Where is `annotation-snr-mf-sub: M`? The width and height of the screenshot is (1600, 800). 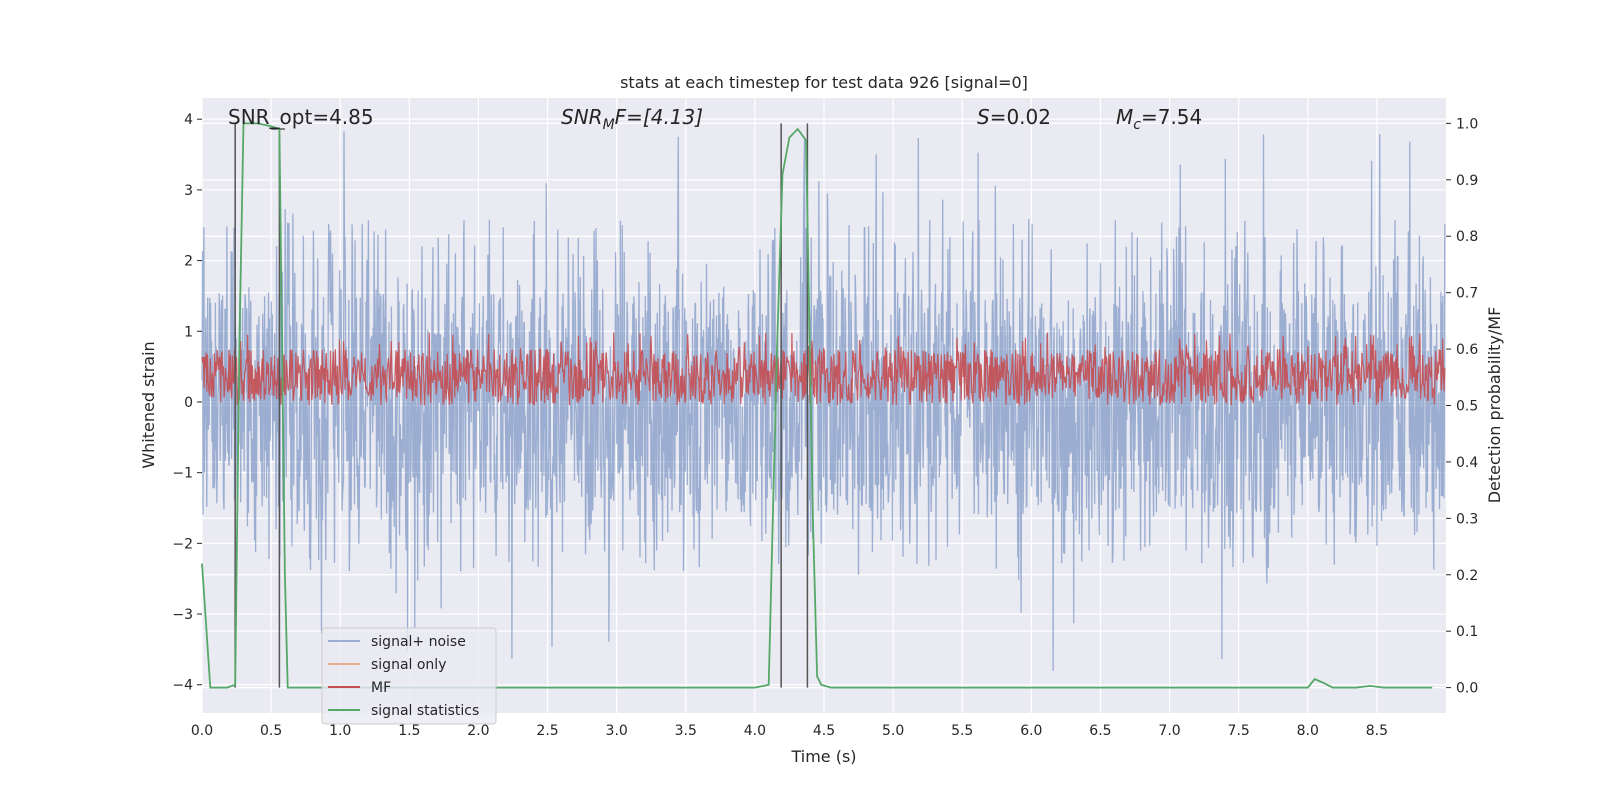
annotation-snr-mf-sub: M is located at coordinates (609, 125).